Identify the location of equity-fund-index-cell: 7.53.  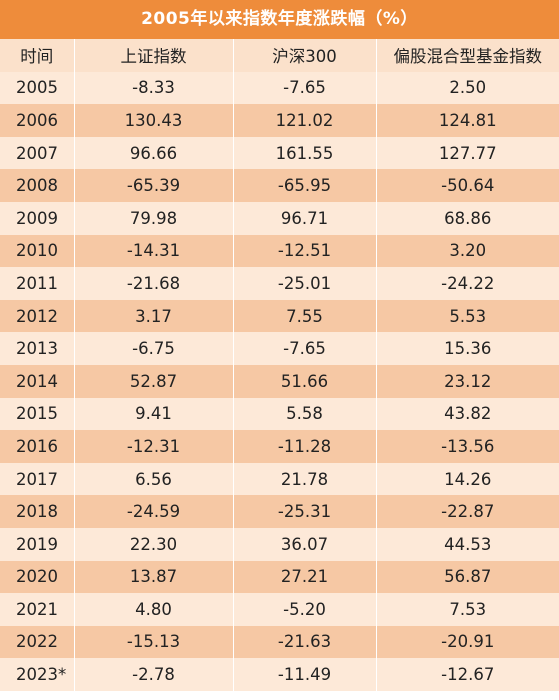
(467, 609).